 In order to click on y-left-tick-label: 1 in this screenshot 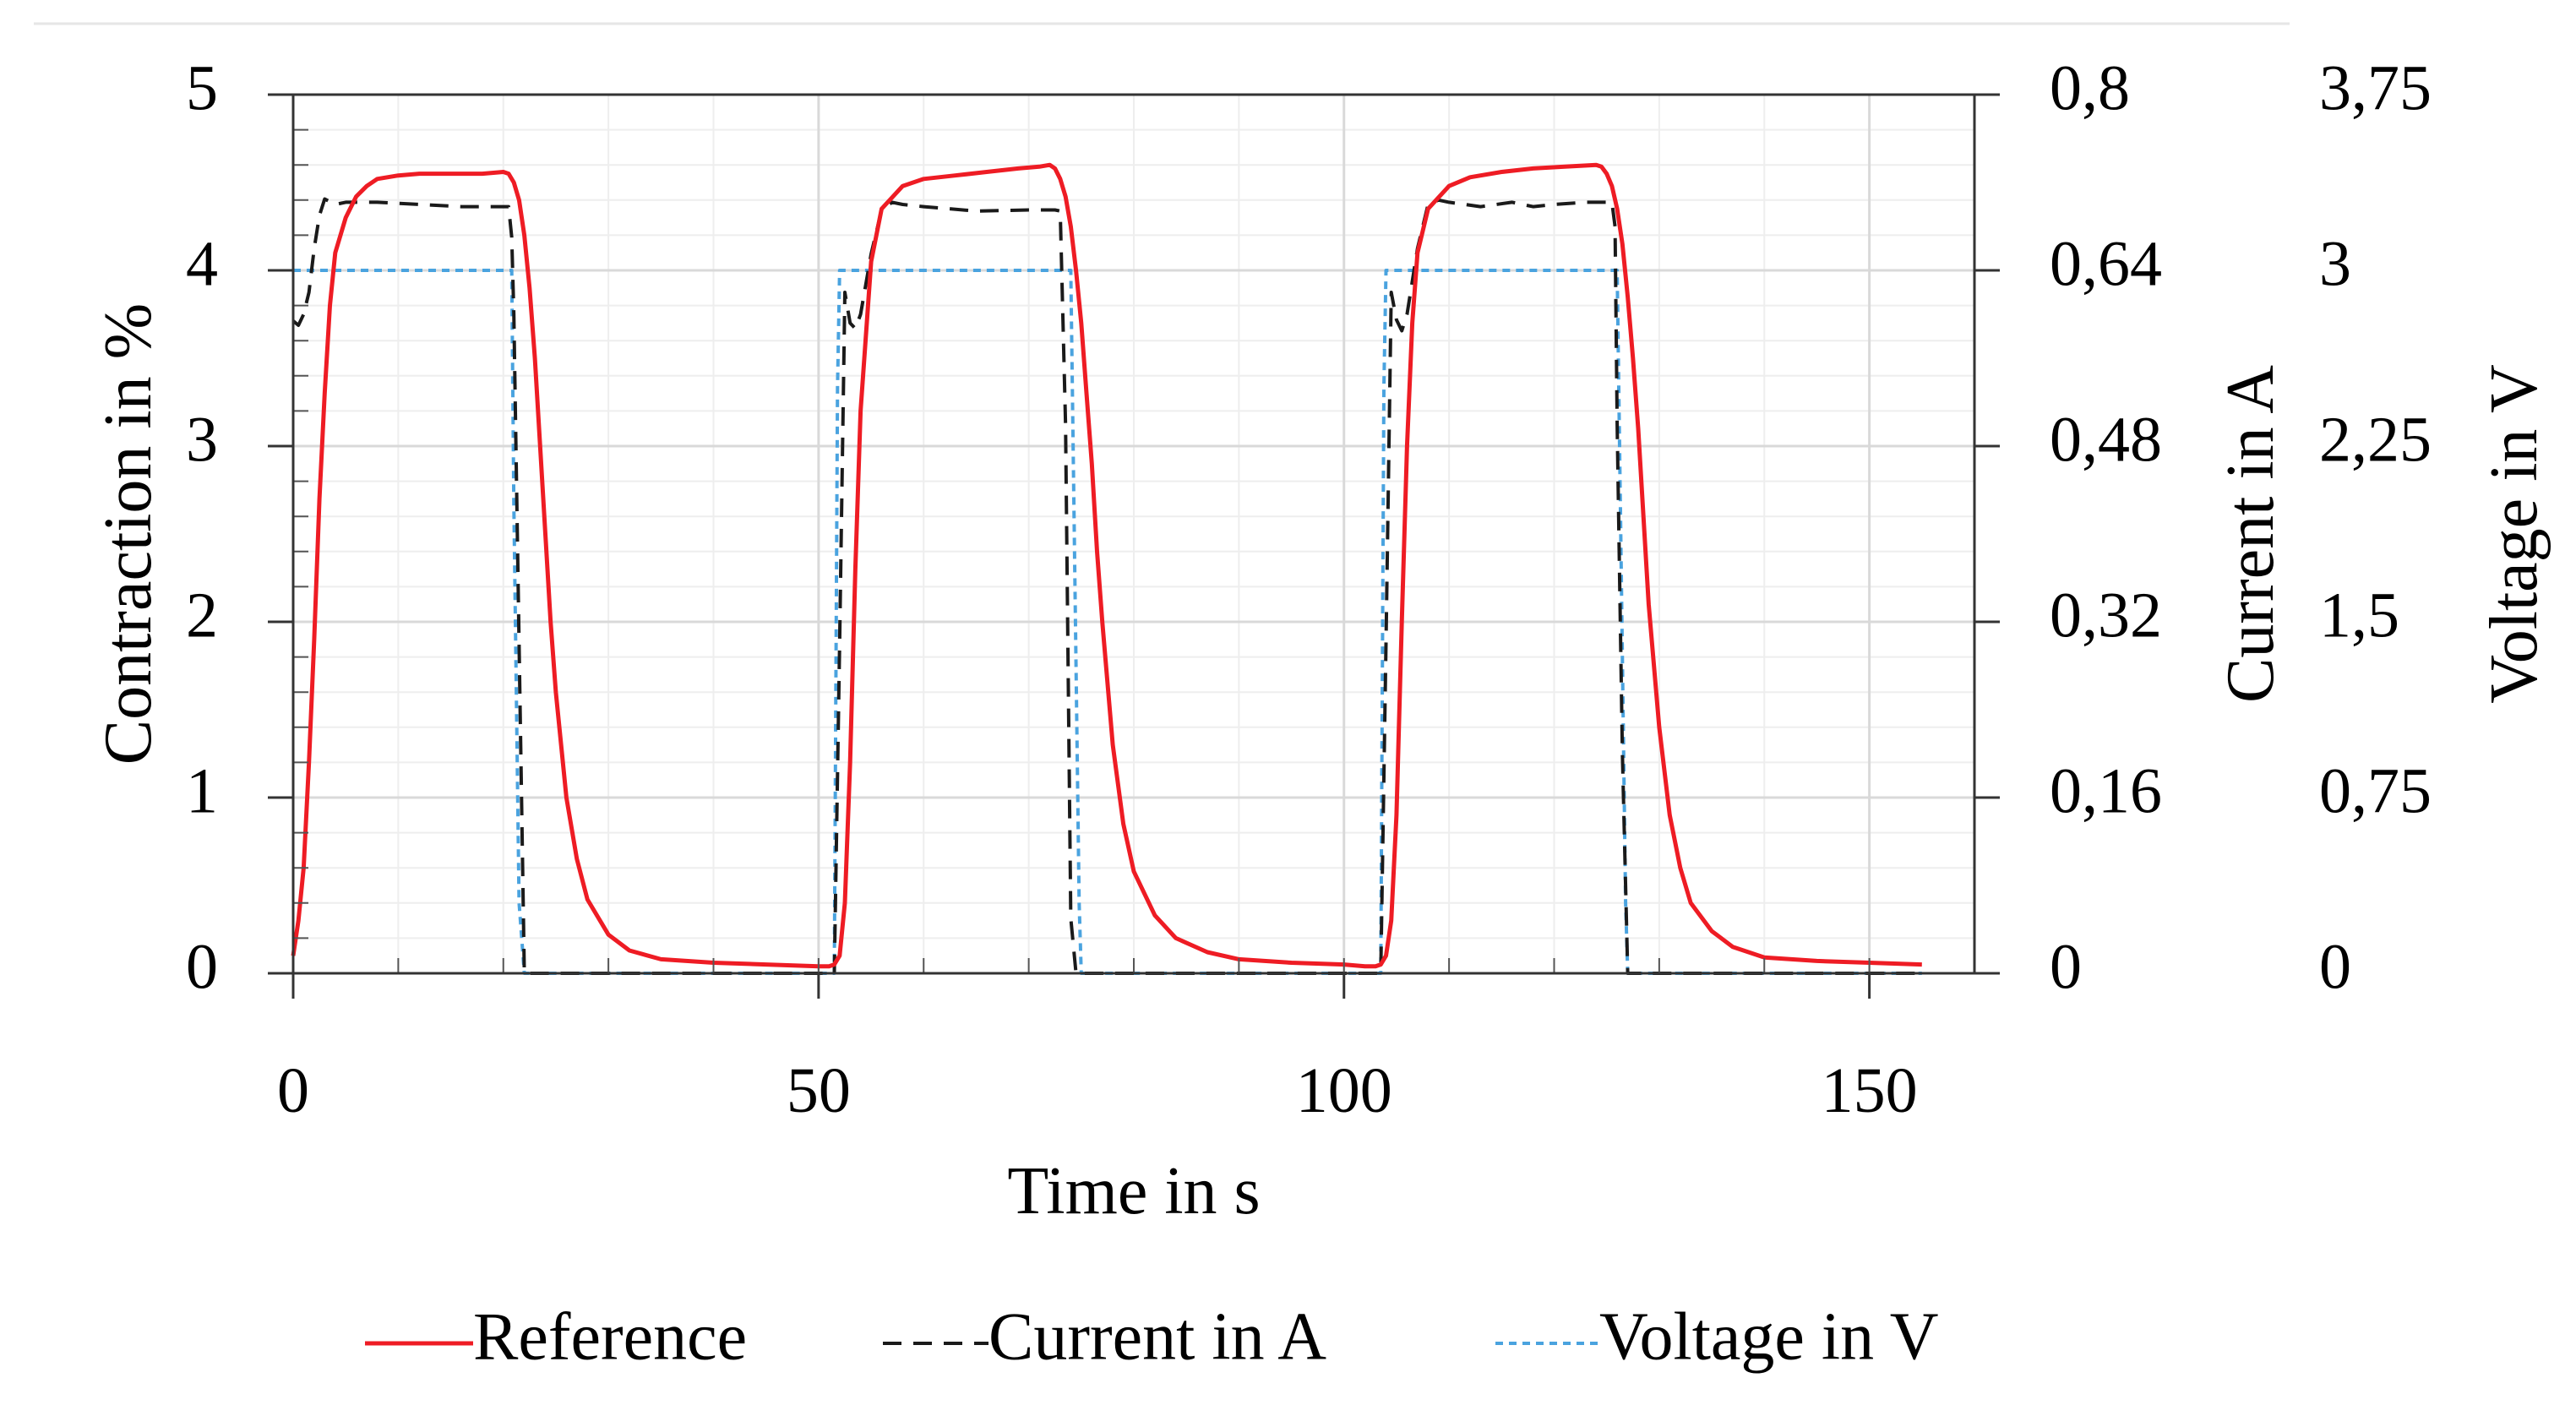, I will do `click(202, 790)`.